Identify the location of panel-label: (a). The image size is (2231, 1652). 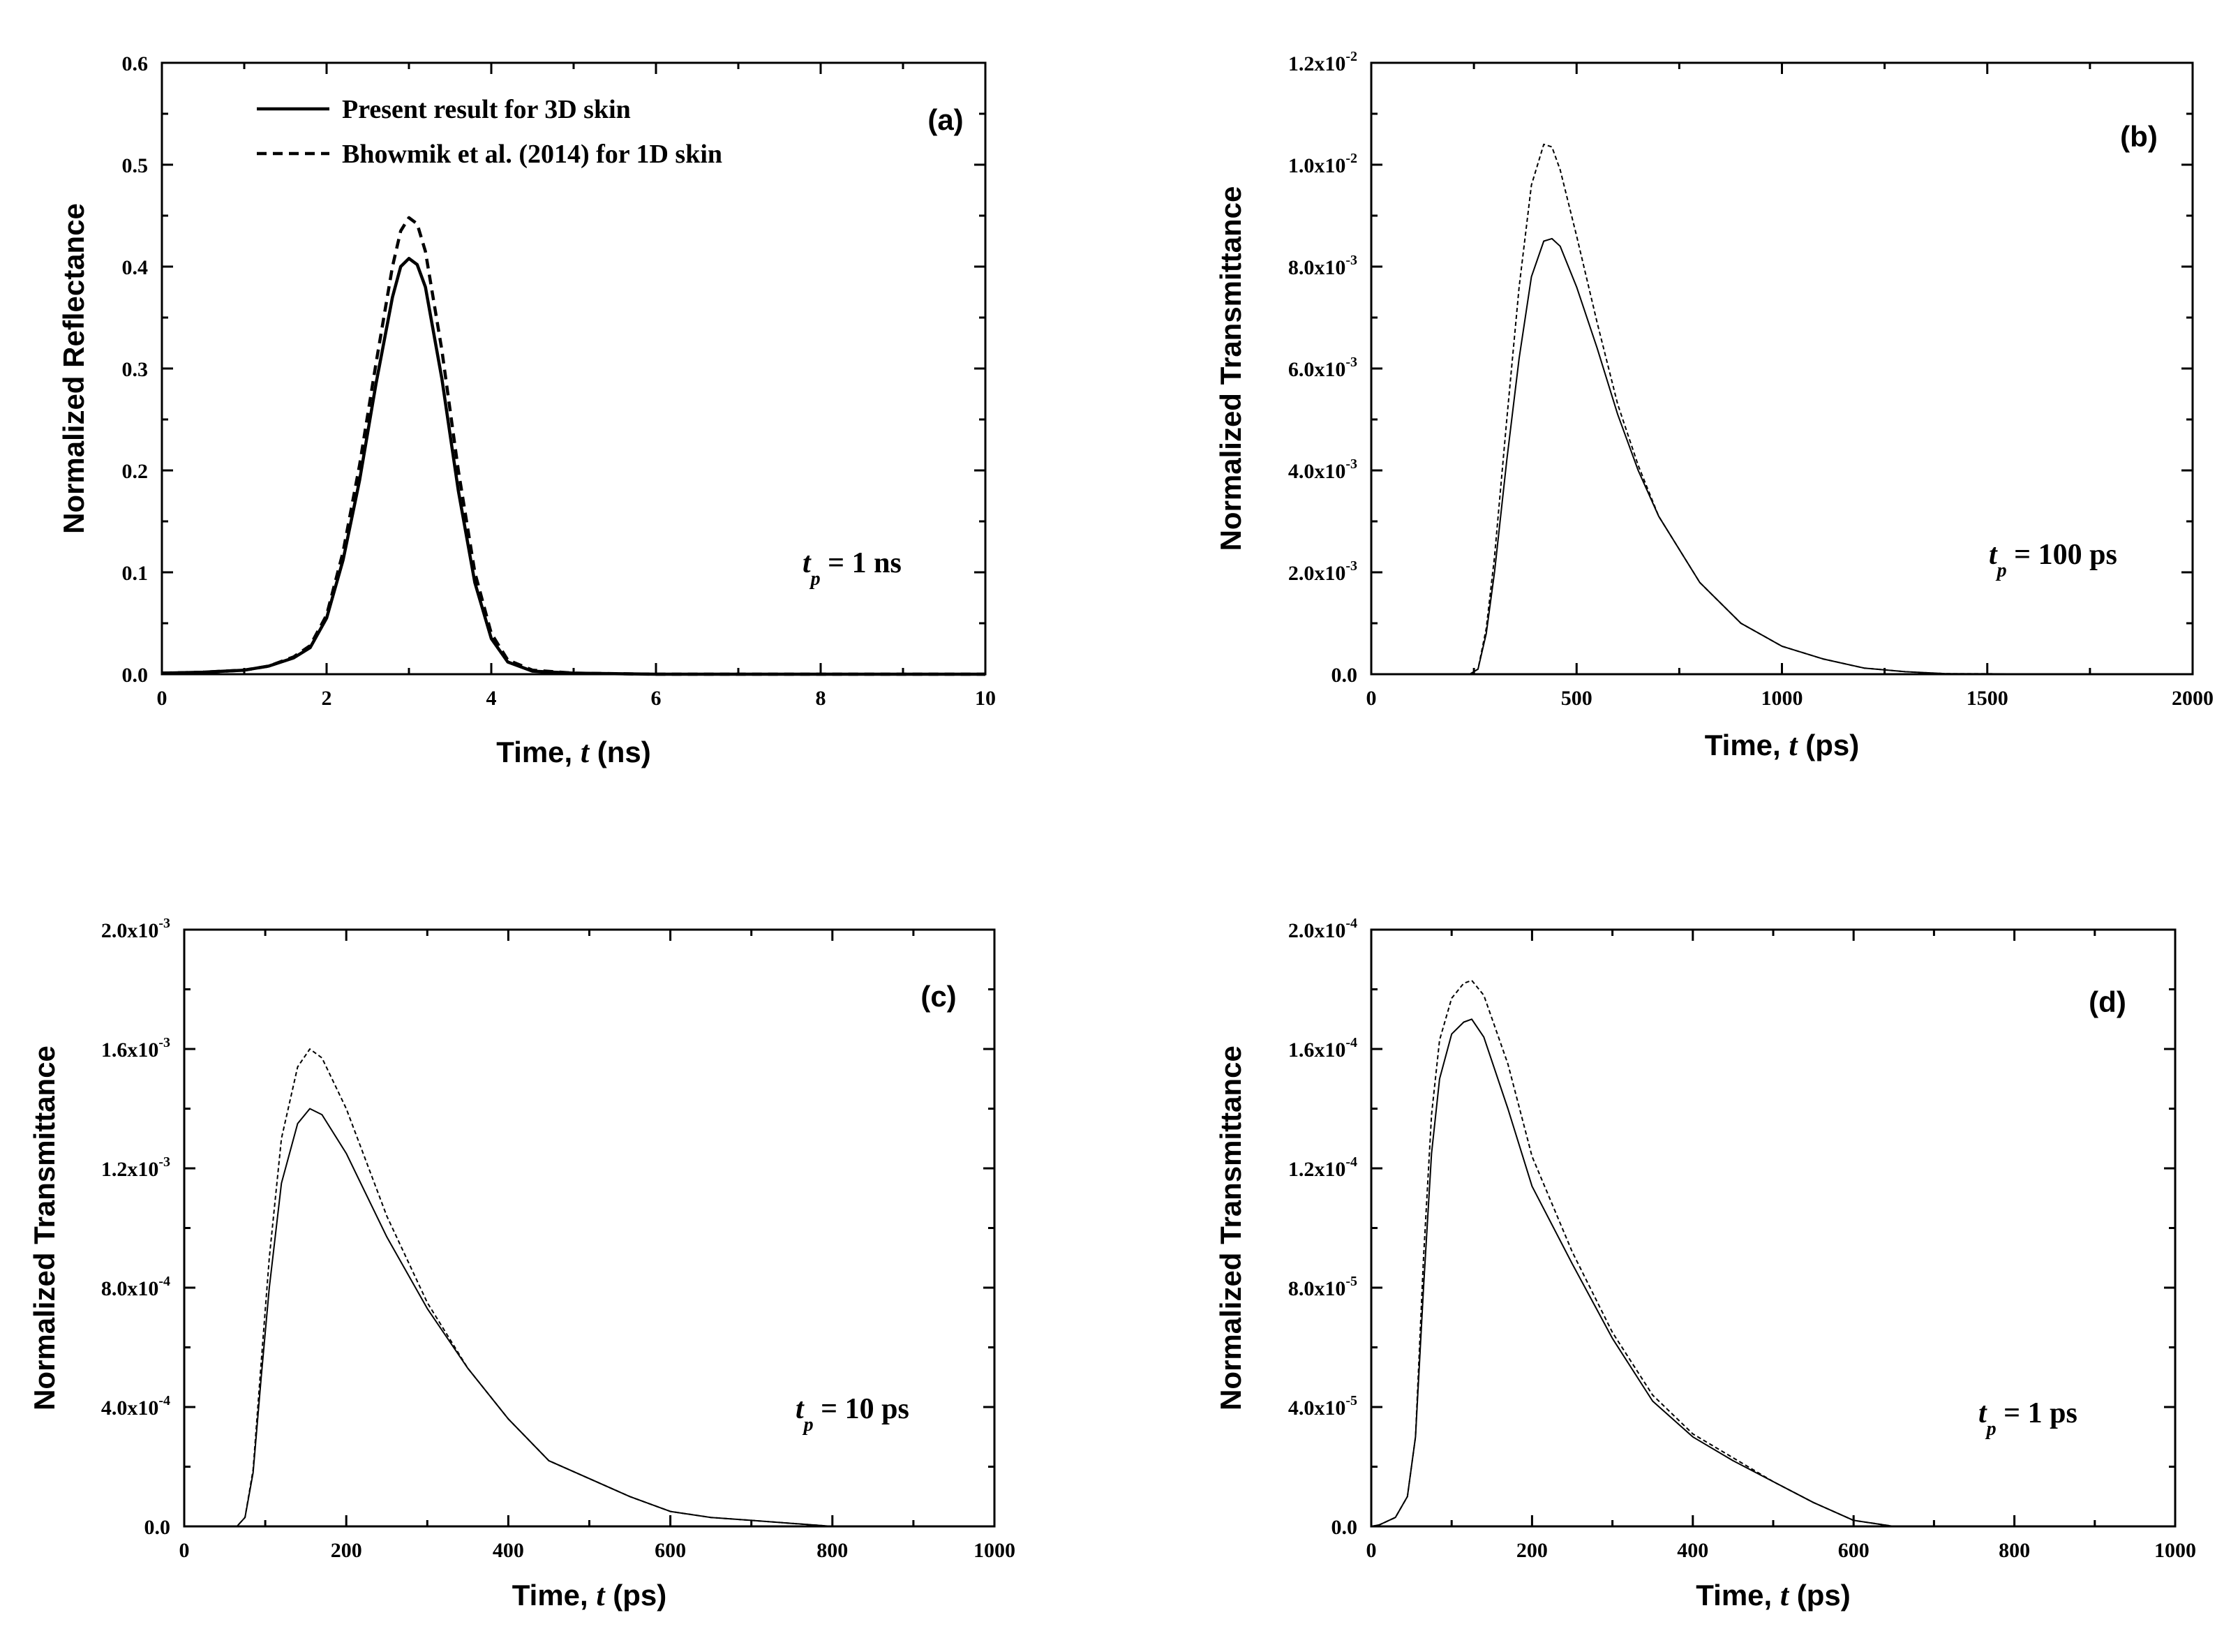
(945, 119).